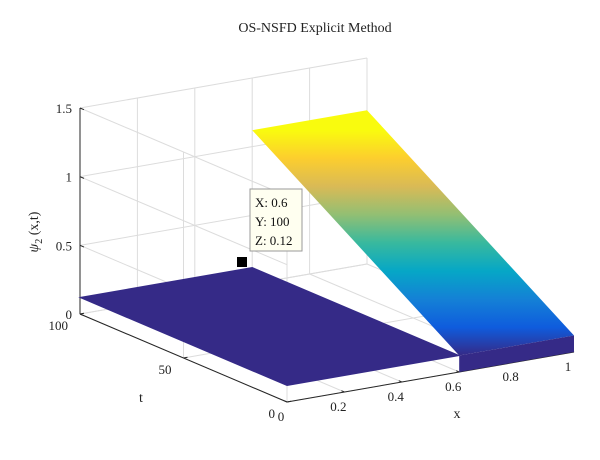 The height and width of the screenshot is (460, 600). What do you see at coordinates (64, 245) in the screenshot?
I see `z-tick-label: 0.5` at bounding box center [64, 245].